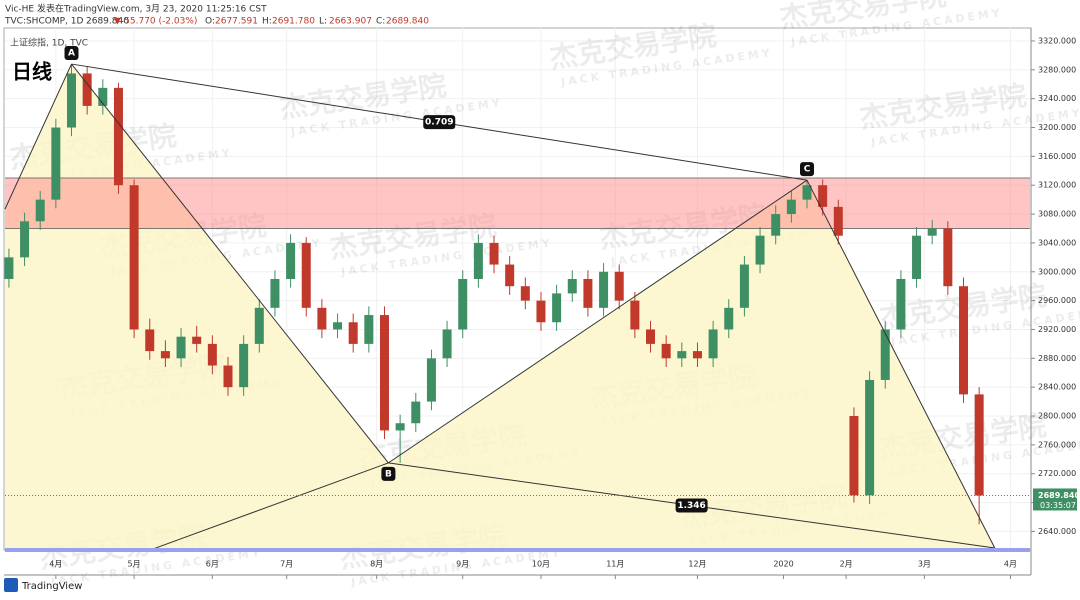  What do you see at coordinates (134, 564) in the screenshot?
I see `x-tick-label: 5月` at bounding box center [134, 564].